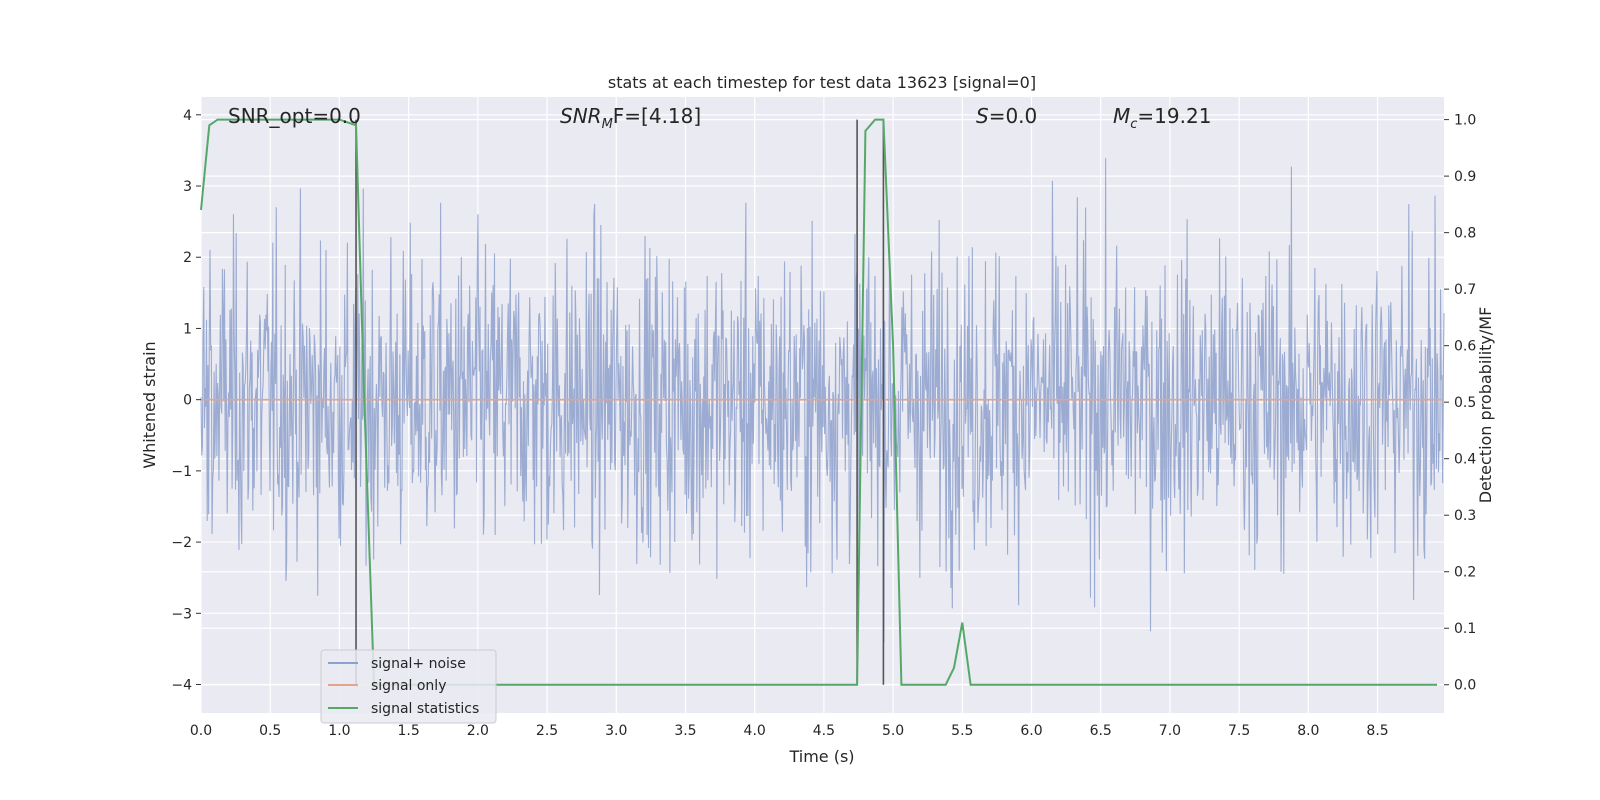  I want to click on y-right-tick-label: 0.4, so click(1465, 460).